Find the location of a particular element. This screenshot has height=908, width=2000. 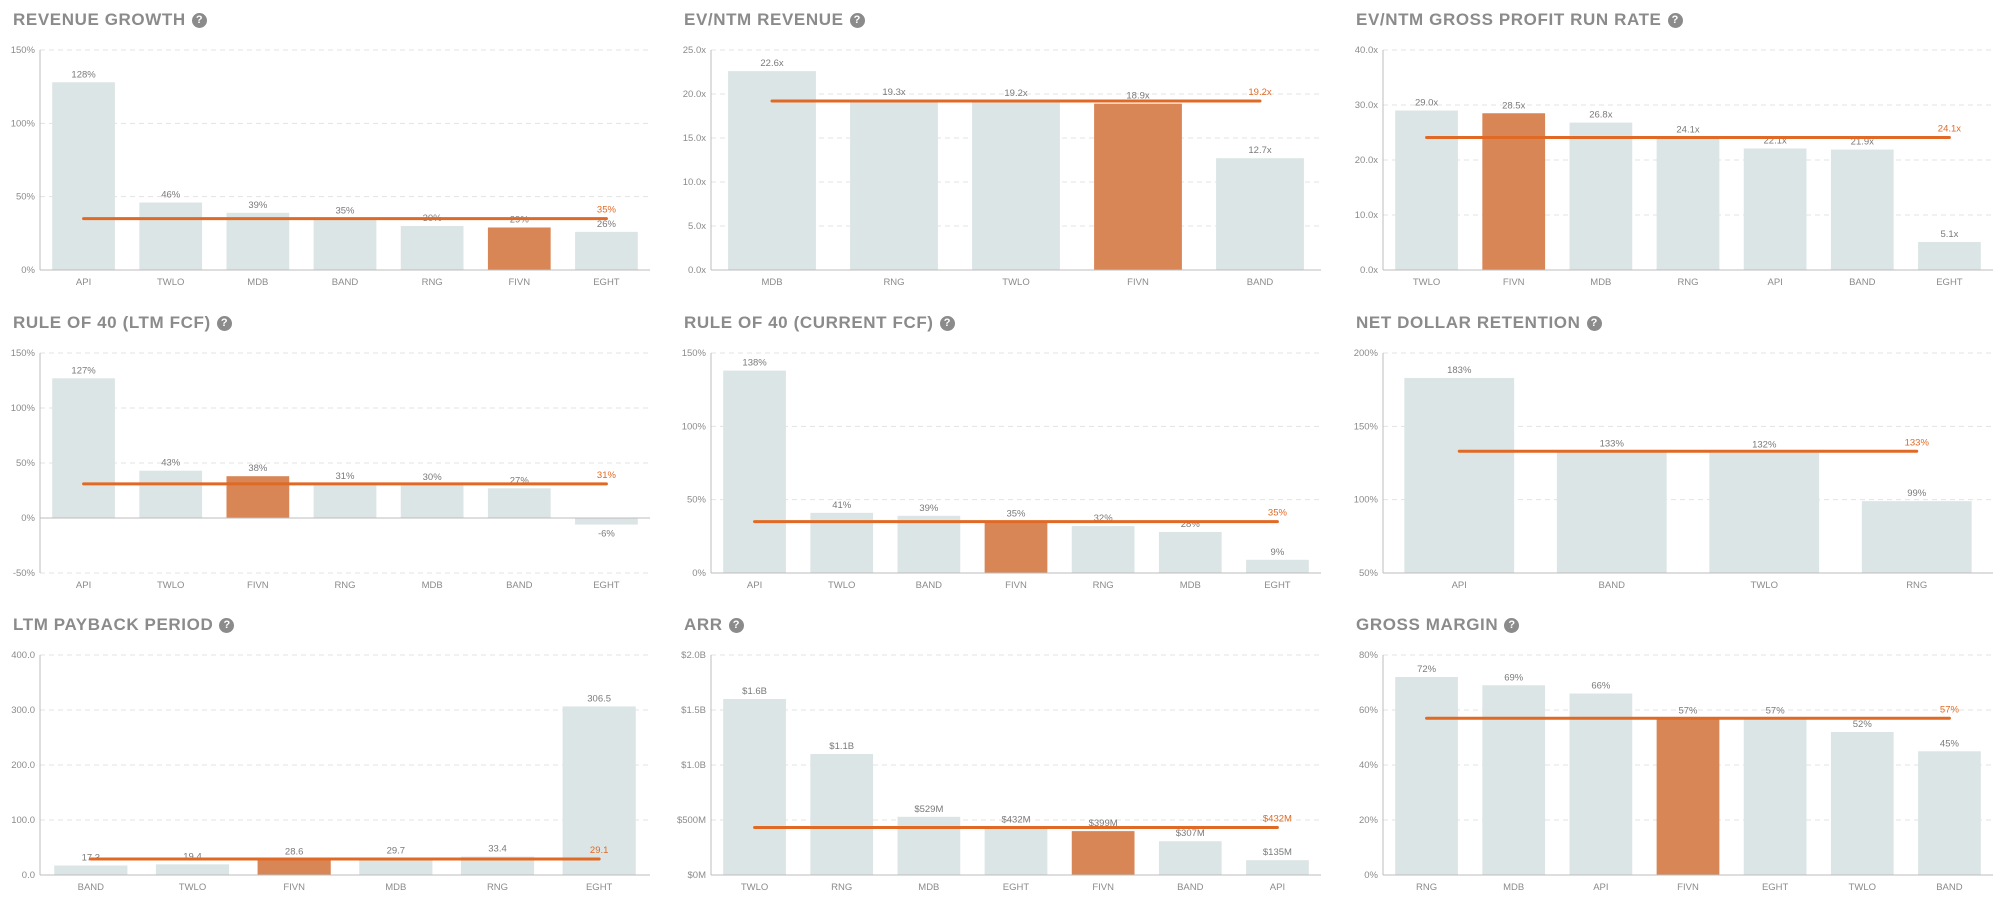

value-label: 72% is located at coordinates (1427, 669).